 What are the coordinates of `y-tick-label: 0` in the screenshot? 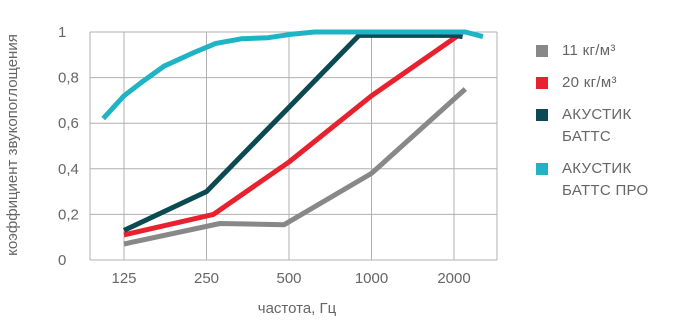 It's located at (62, 260).